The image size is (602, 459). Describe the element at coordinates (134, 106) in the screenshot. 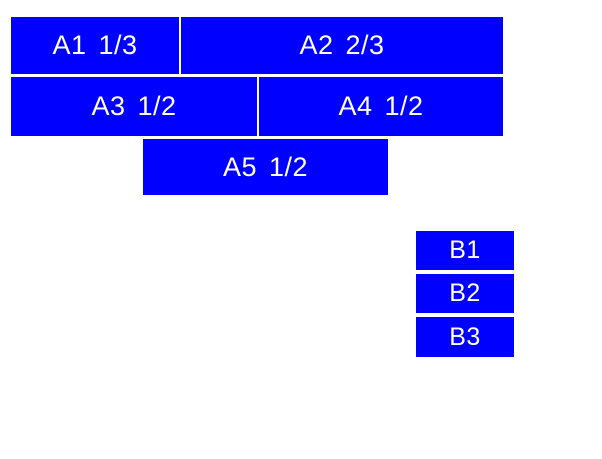

I see `box-a3: A3 1/2` at that location.